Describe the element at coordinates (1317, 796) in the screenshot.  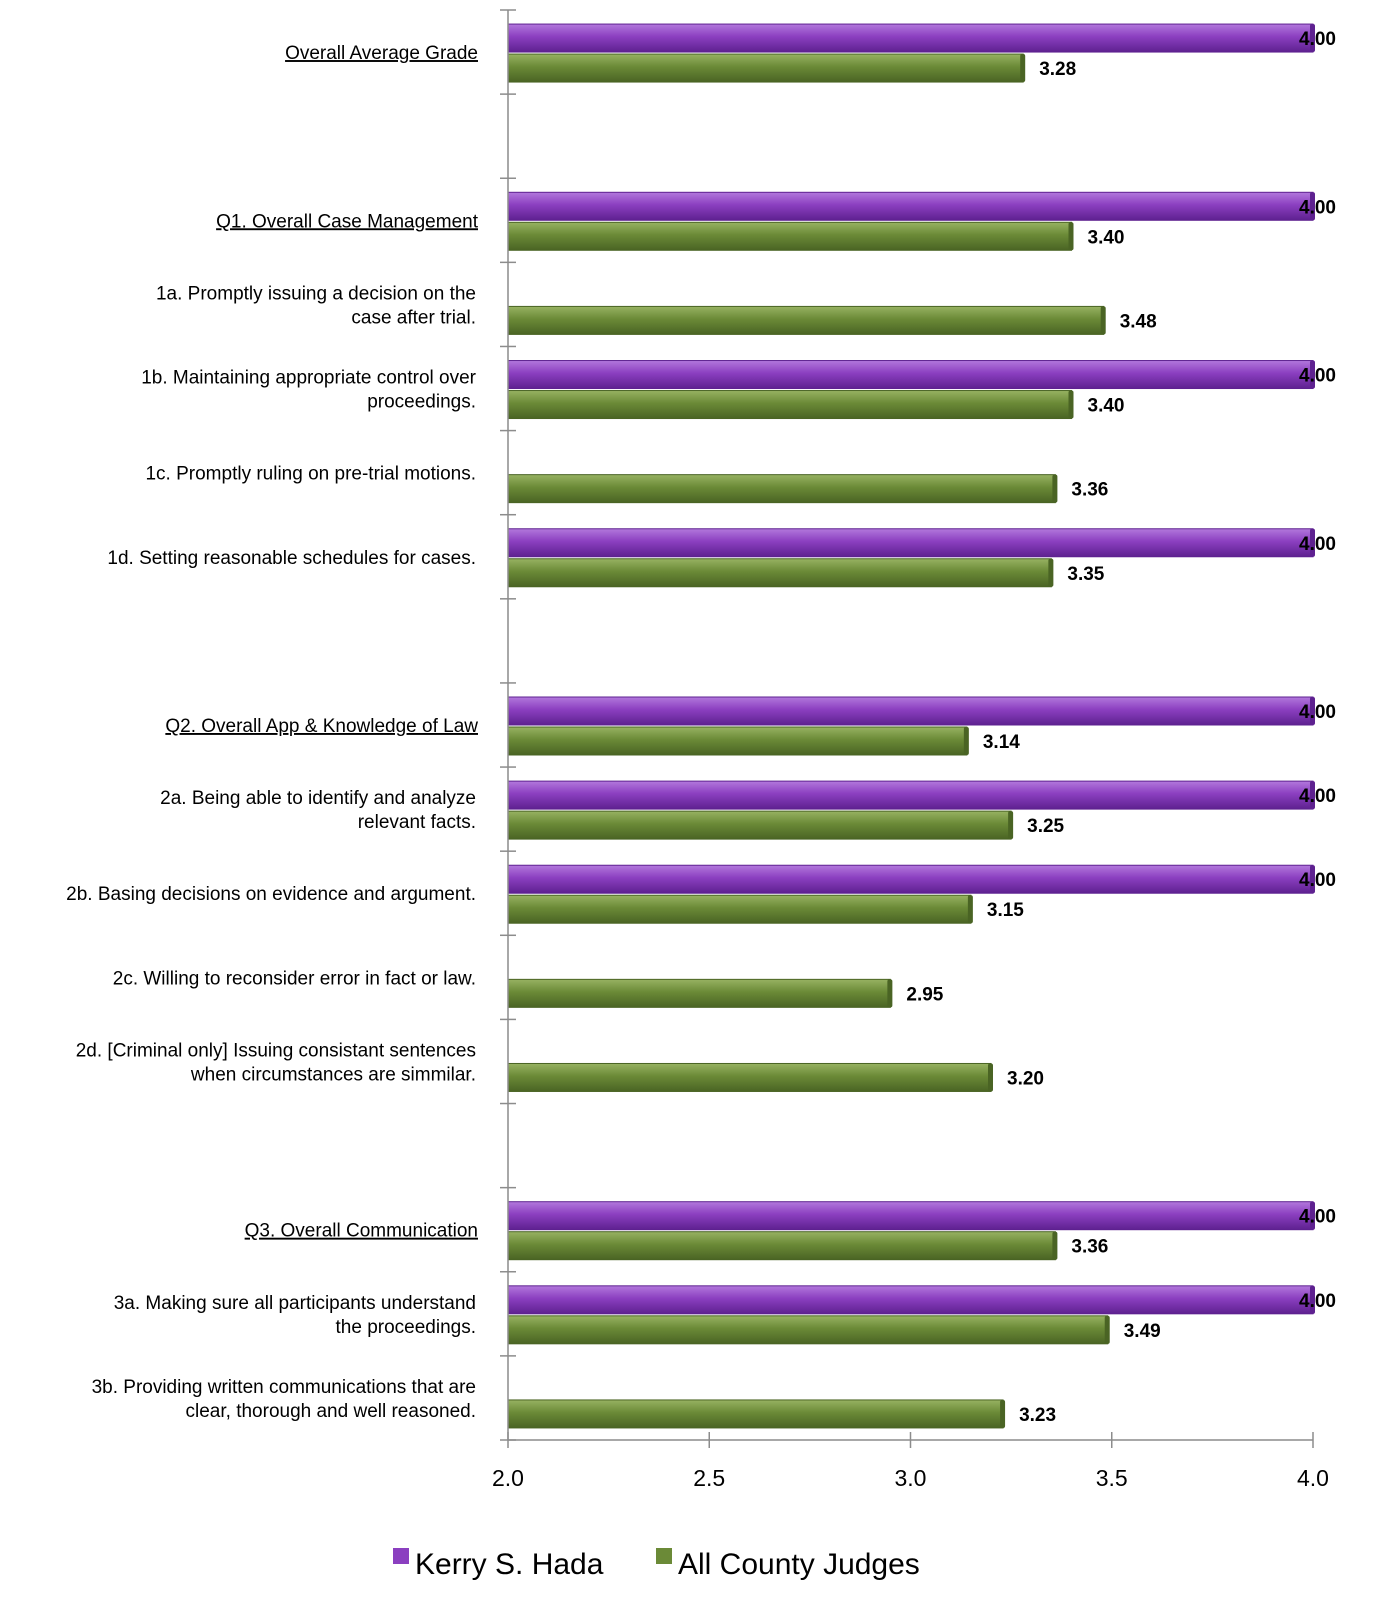
I see `value-label-kerry-2a-being-able-to-identify-and-analyze-re: 4.00` at that location.